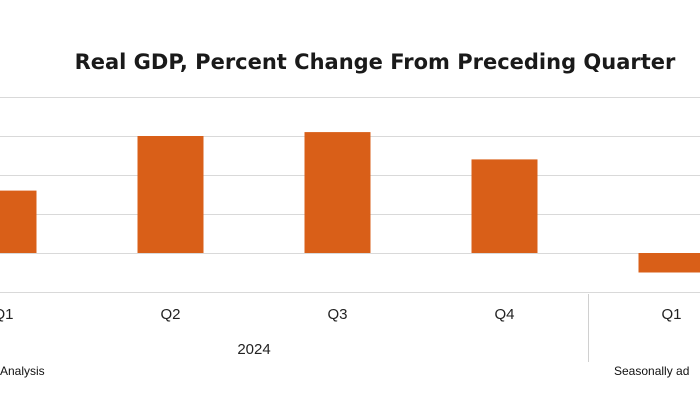 This screenshot has width=700, height=400. Describe the element at coordinates (170, 314) in the screenshot. I see `category-label: Q2` at that location.